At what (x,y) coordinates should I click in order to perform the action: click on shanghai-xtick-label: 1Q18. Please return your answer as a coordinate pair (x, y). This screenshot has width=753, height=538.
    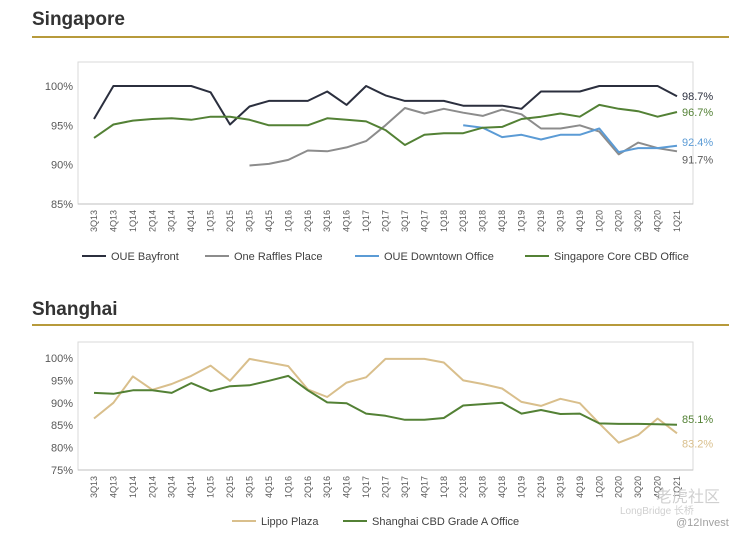
    Looking at the image, I should click on (444, 487).